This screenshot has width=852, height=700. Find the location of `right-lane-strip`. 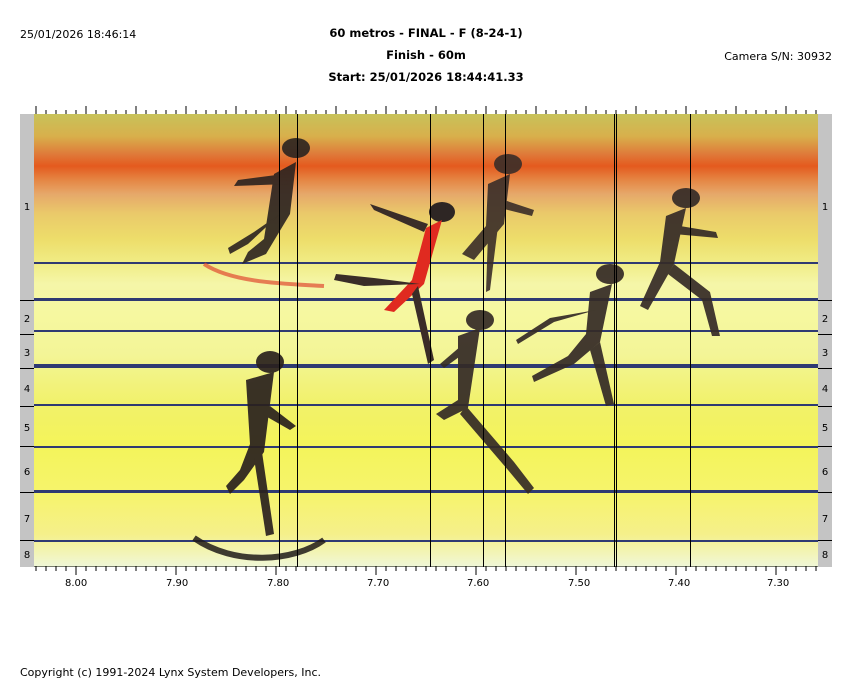

right-lane-strip is located at coordinates (825, 340).